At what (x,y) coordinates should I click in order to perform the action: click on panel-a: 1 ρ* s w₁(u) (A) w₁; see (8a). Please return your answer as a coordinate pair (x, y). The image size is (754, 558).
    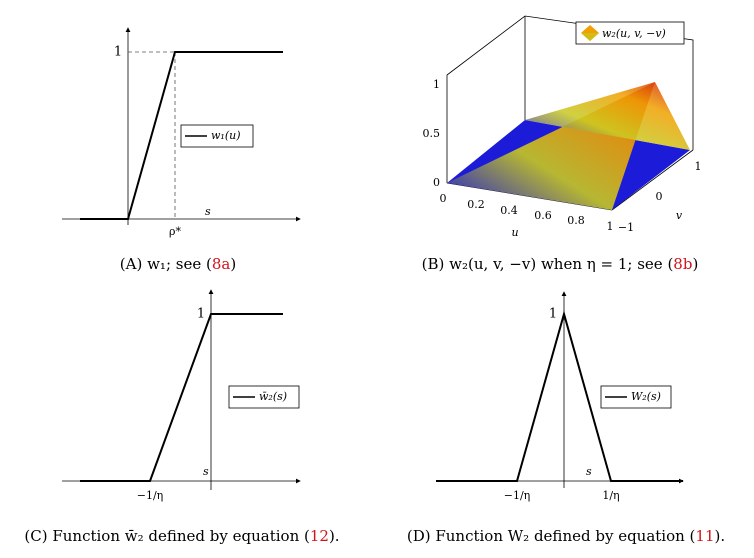
    Looking at the image, I should click on (181, 150).